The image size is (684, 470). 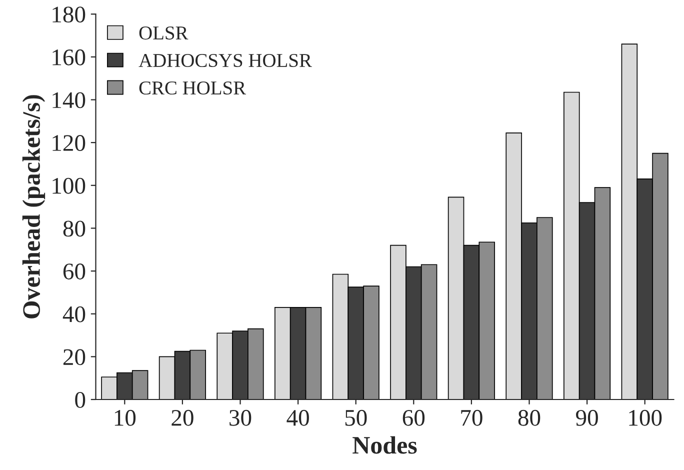 I want to click on y-tick-label: 120, so click(x=69, y=143).